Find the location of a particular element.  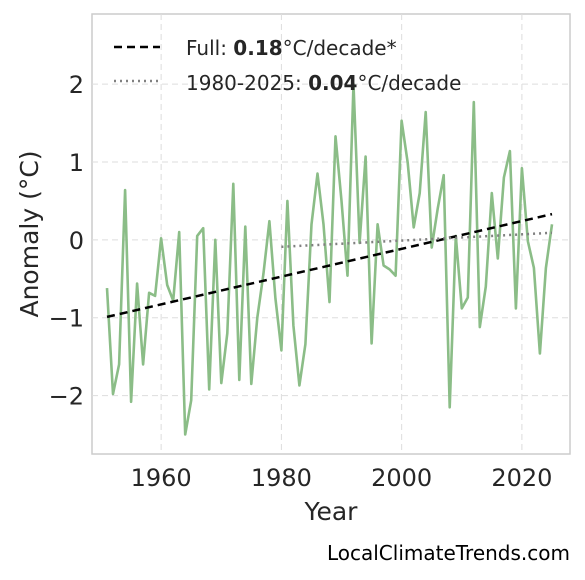

y-axis-label: Anomaly (°C) is located at coordinates (29, 233).